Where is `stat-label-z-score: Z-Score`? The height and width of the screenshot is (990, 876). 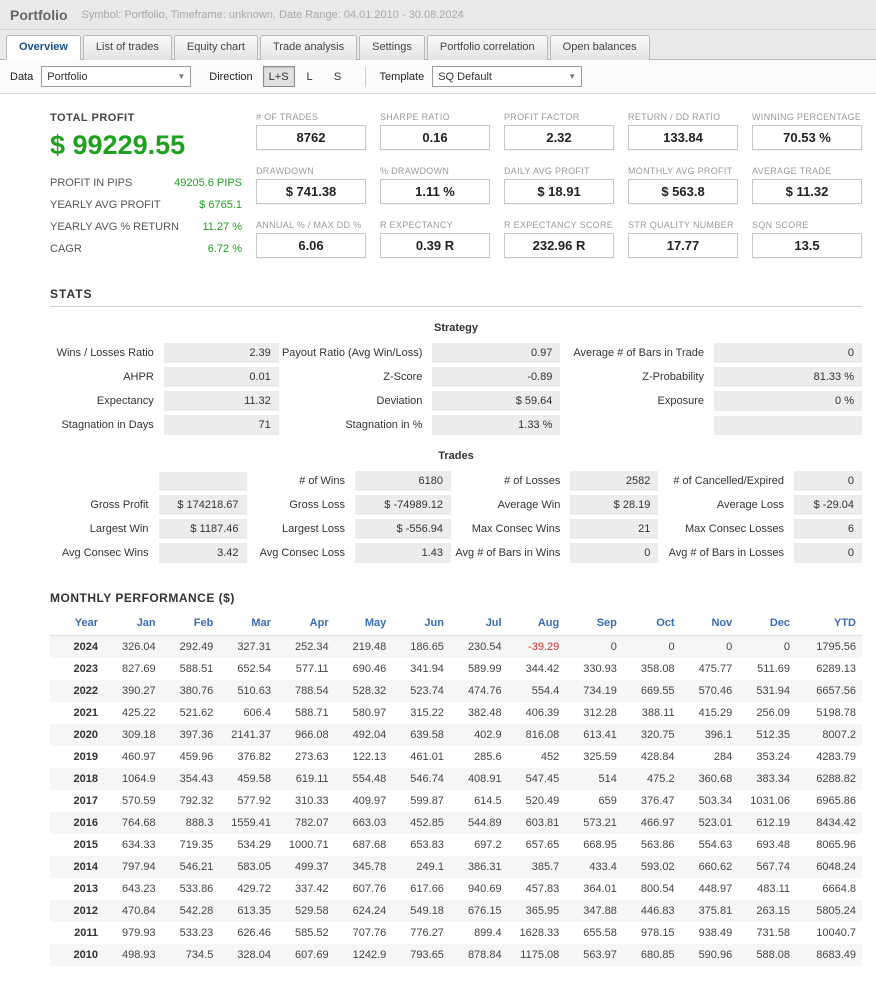 stat-label-z-score: Z-Score is located at coordinates (403, 377).